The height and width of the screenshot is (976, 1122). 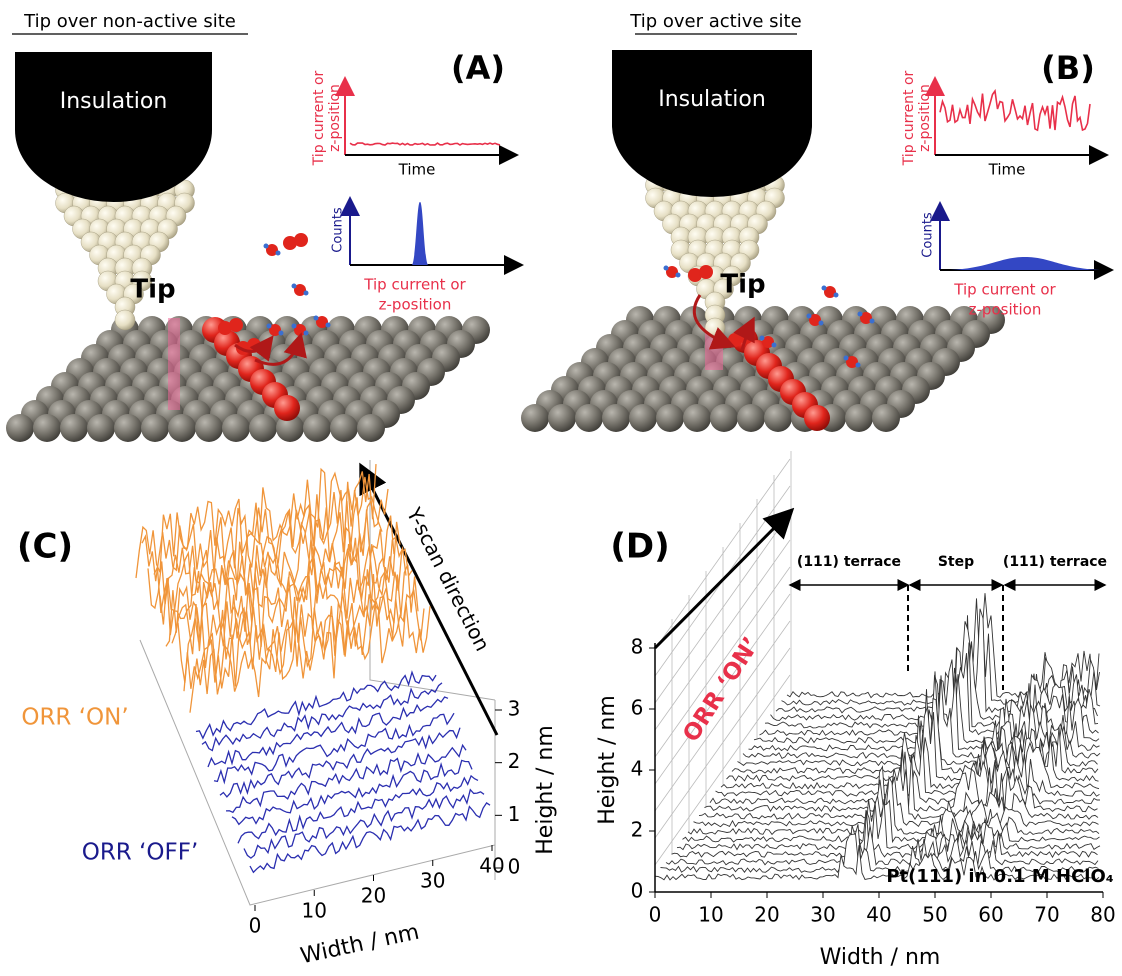 What do you see at coordinates (1007, 170) in the screenshot?
I see `axis-label: Time` at bounding box center [1007, 170].